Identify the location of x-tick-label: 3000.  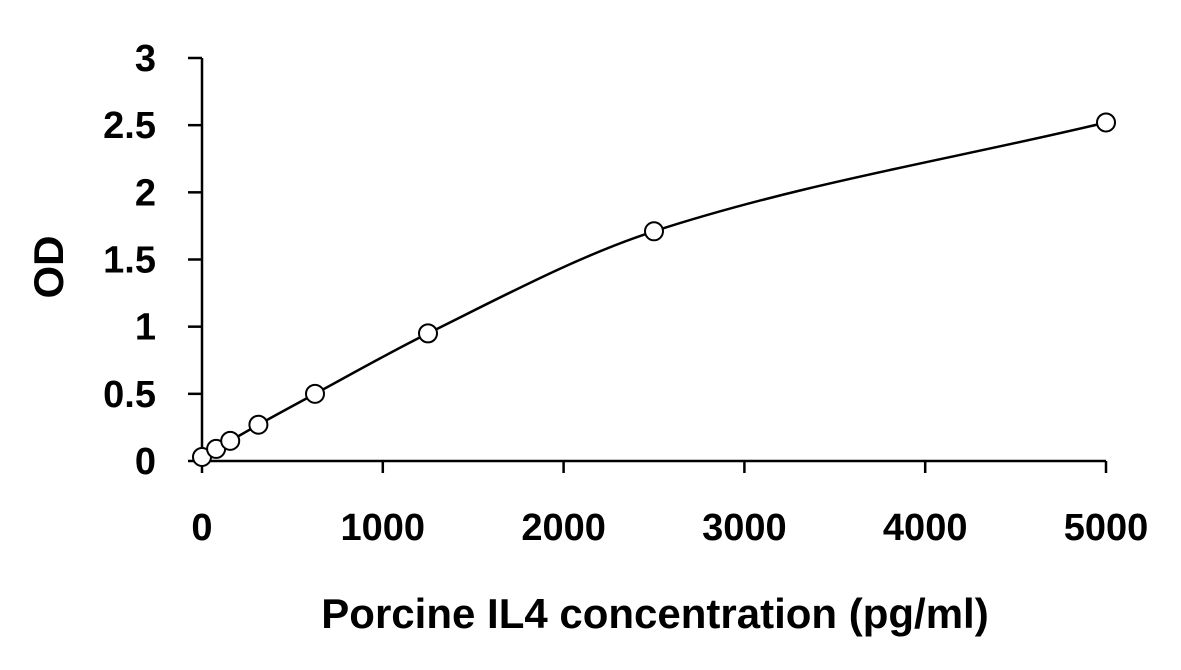
(744, 528).